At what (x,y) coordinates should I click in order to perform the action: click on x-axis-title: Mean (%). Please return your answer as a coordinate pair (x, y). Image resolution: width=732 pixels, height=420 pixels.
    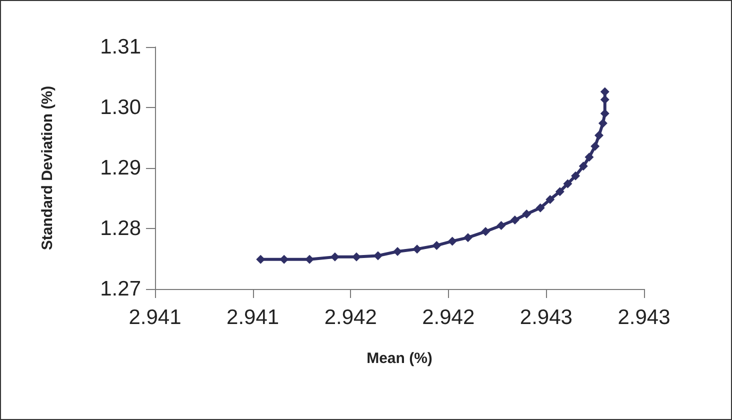
    Looking at the image, I should click on (399, 358).